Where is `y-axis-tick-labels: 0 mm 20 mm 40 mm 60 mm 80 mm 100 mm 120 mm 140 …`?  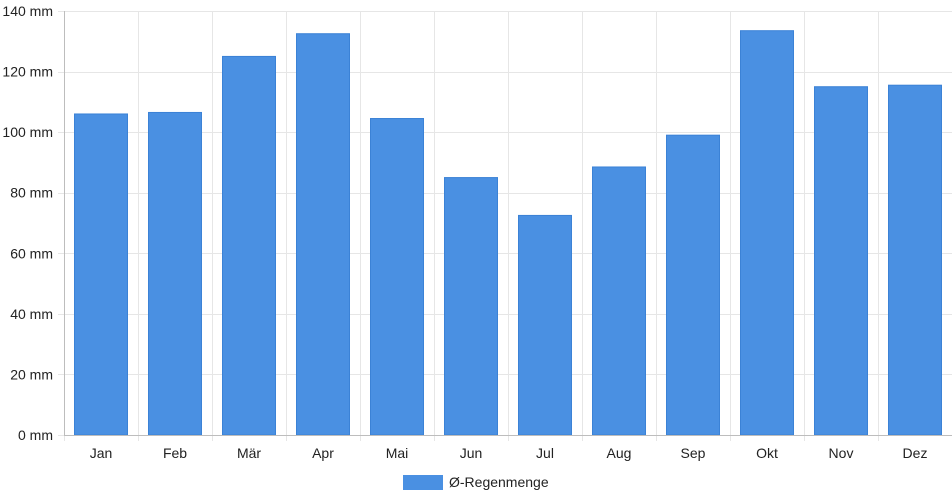 y-axis-tick-labels: 0 mm 20 mm 40 mm 60 mm 80 mm 100 mm 120 mm 140 … is located at coordinates (27, 223).